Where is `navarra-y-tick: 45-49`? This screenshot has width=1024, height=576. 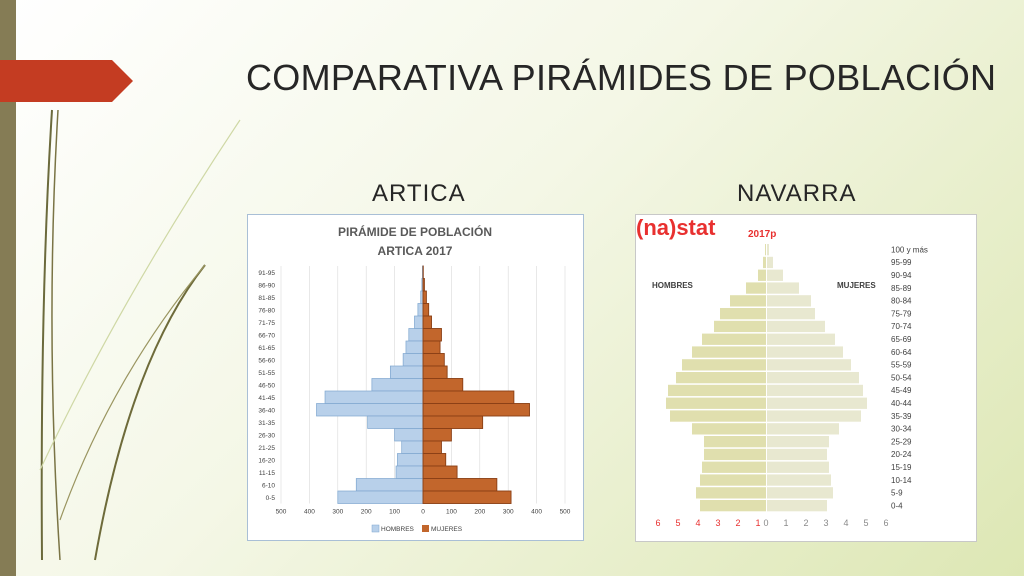 navarra-y-tick: 45-49 is located at coordinates (901, 390).